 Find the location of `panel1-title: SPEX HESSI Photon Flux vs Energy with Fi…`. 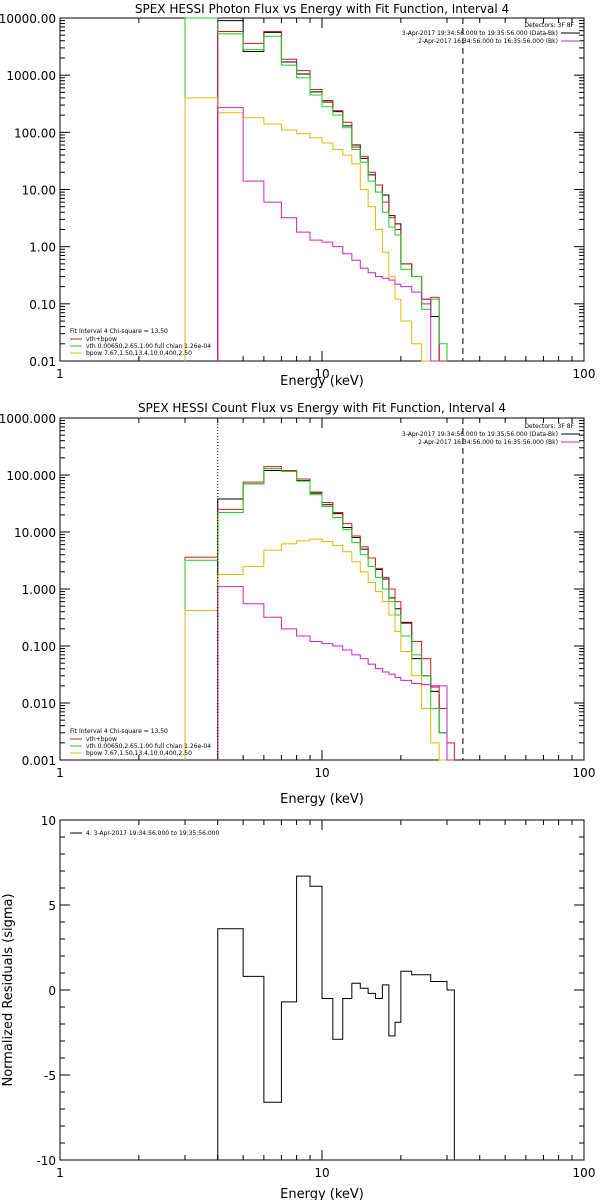

panel1-title: SPEX HESSI Photon Flux vs Energy with Fi… is located at coordinates (322, 9).